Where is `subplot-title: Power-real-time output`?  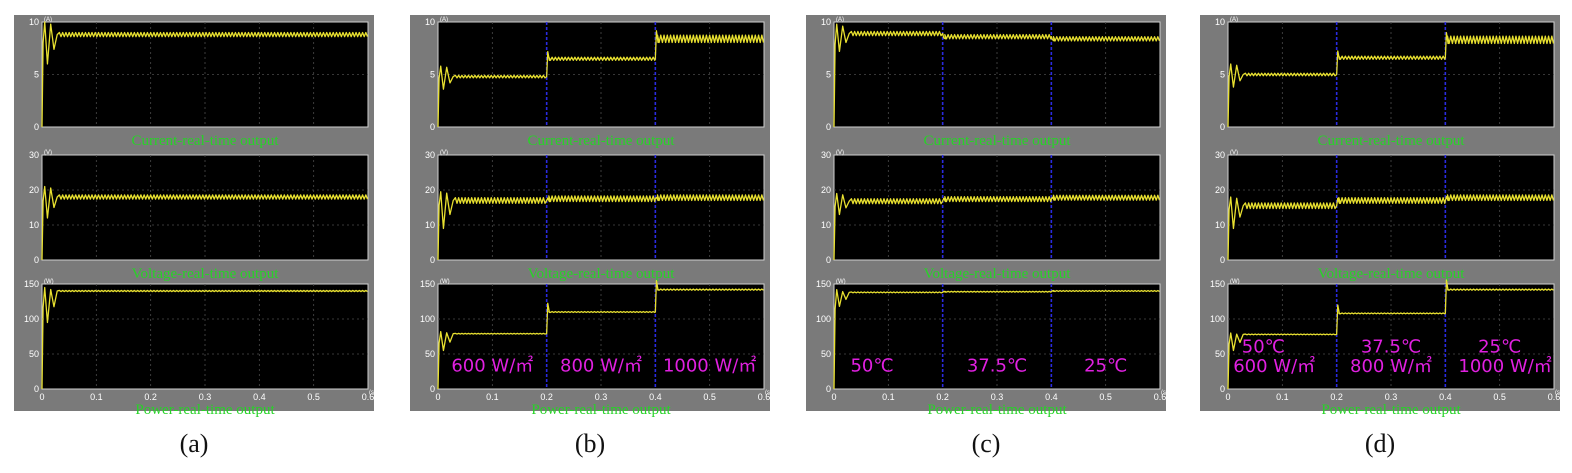
subplot-title: Power-real-time output is located at coordinates (205, 410).